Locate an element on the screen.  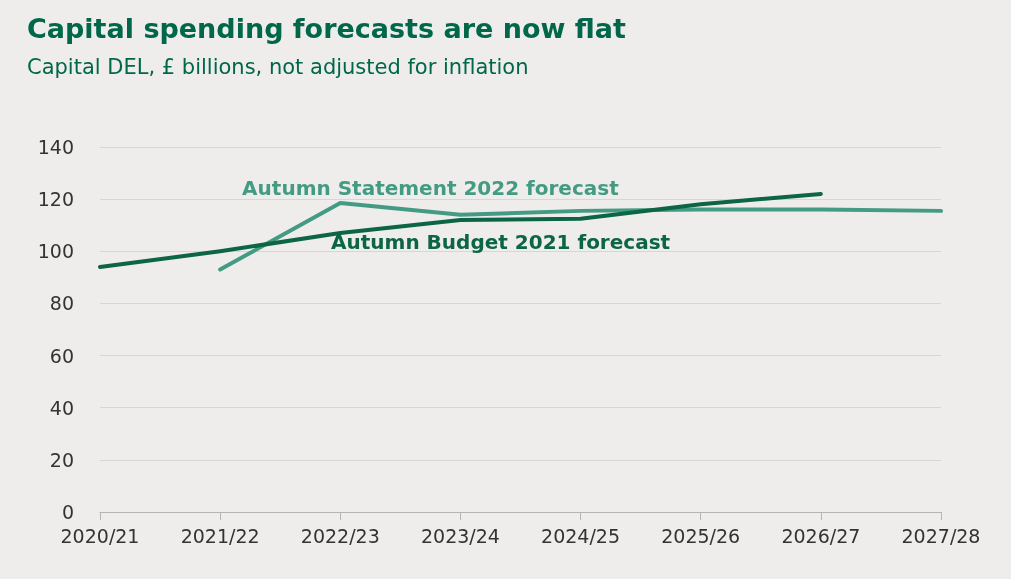
y-tick-label: 80 is located at coordinates (61, 303).